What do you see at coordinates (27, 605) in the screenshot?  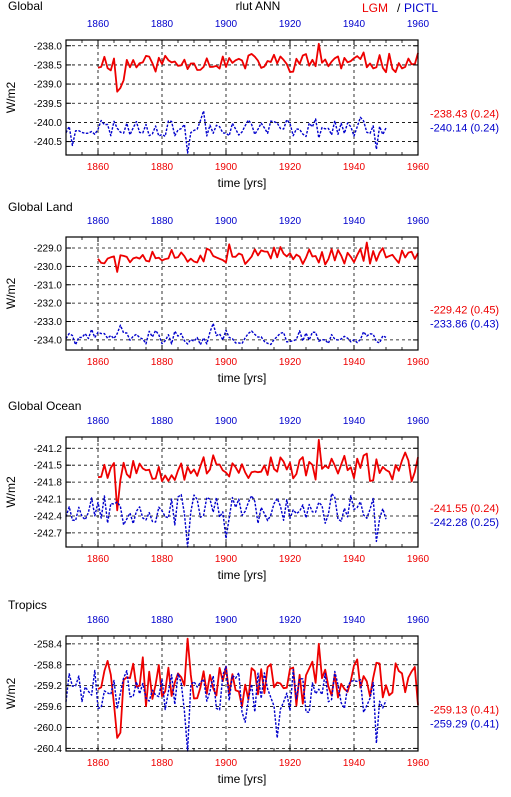 I see `panel-title: Tropics` at bounding box center [27, 605].